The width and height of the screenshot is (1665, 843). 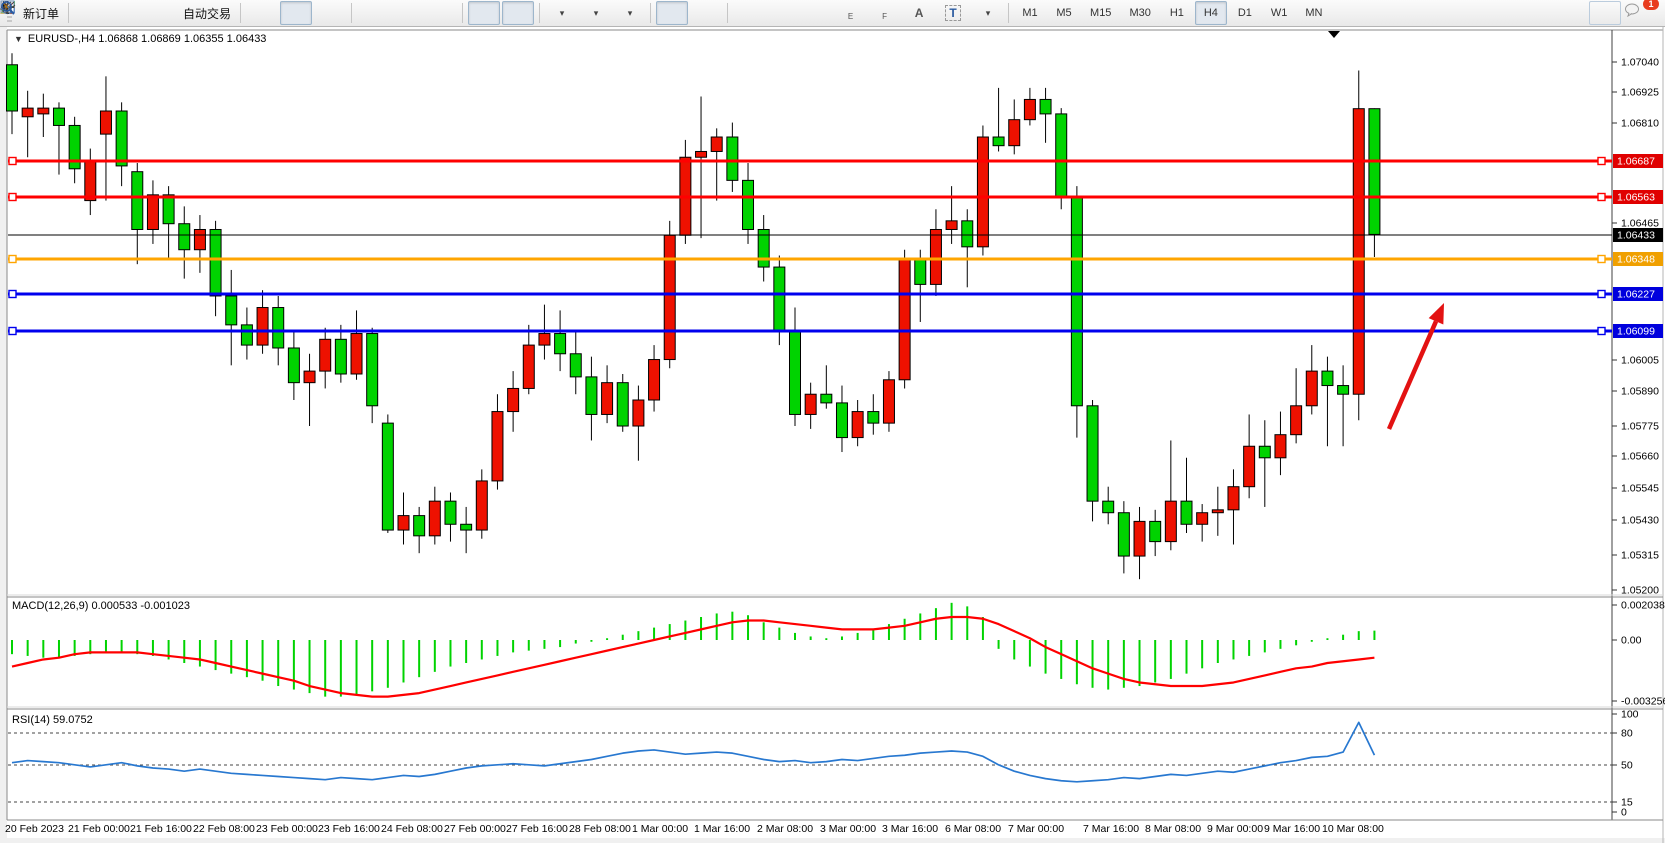 I want to click on price-axis-label: 1.05200, so click(x=1640, y=591).